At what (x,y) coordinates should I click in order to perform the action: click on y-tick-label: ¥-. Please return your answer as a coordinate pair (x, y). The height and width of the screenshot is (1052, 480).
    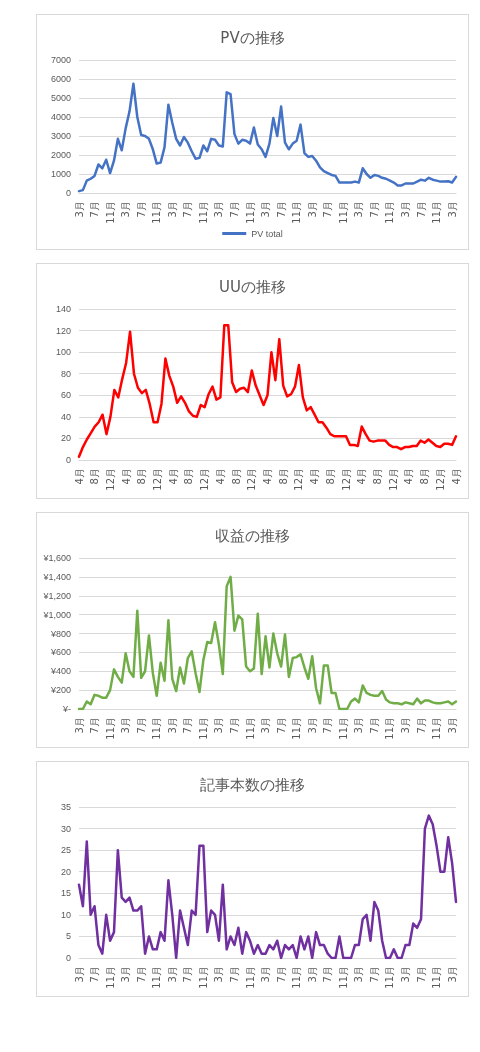
    Looking at the image, I should click on (66, 709).